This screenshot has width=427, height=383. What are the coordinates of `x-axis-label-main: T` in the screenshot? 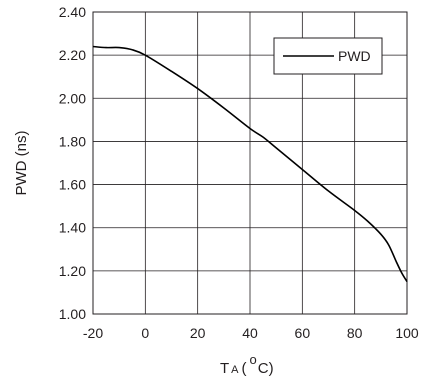 It's located at (224, 368).